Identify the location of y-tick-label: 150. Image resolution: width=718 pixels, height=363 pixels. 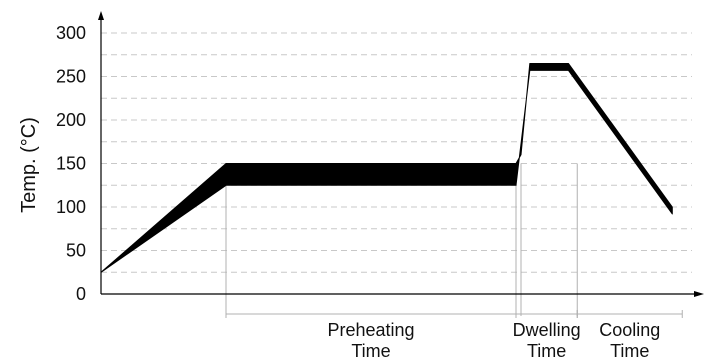
(71, 164).